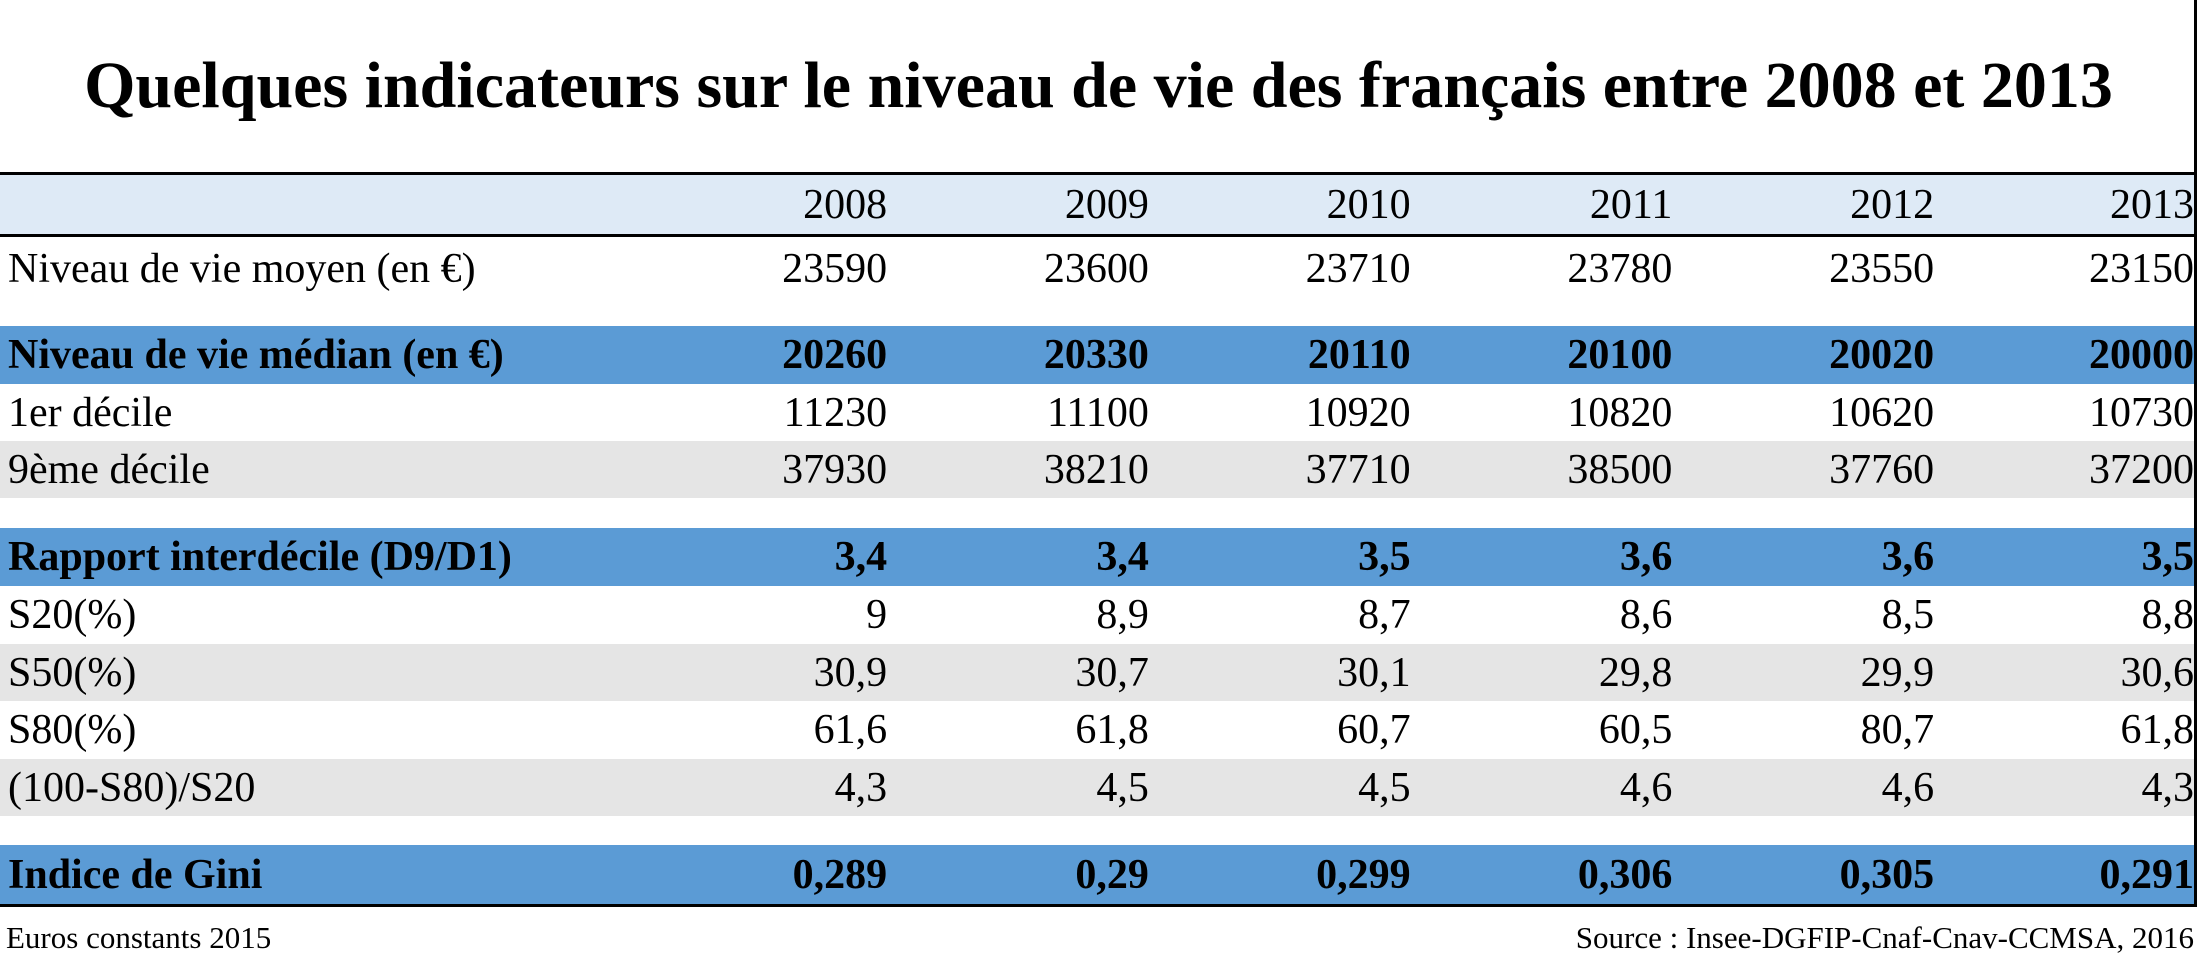 The width and height of the screenshot is (2200, 970). Describe the element at coordinates (1106, 204) in the screenshot. I see `year-header: 2009` at that location.